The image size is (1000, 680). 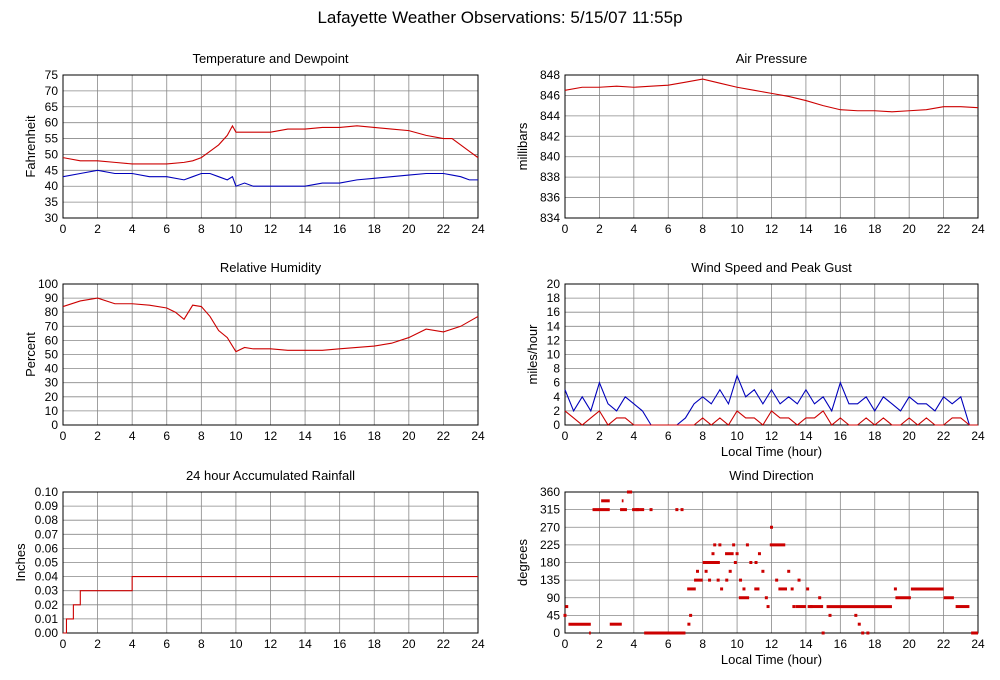 What do you see at coordinates (305, 229) in the screenshot?
I see `temp-xtick-label: 14` at bounding box center [305, 229].